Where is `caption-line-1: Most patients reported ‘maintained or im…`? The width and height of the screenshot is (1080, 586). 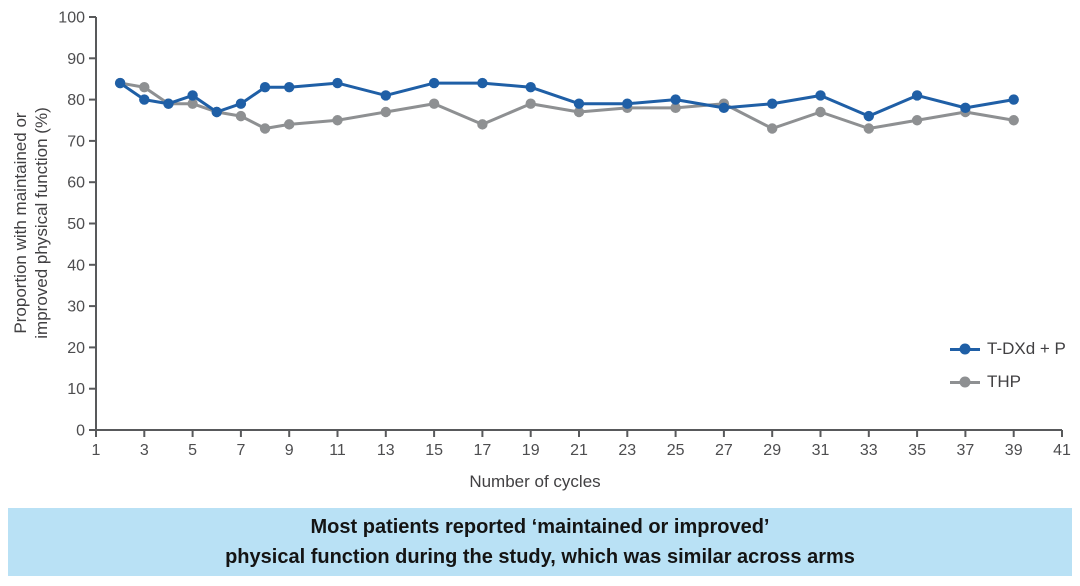 caption-line-1: Most patients reported ‘maintained or im… is located at coordinates (540, 527).